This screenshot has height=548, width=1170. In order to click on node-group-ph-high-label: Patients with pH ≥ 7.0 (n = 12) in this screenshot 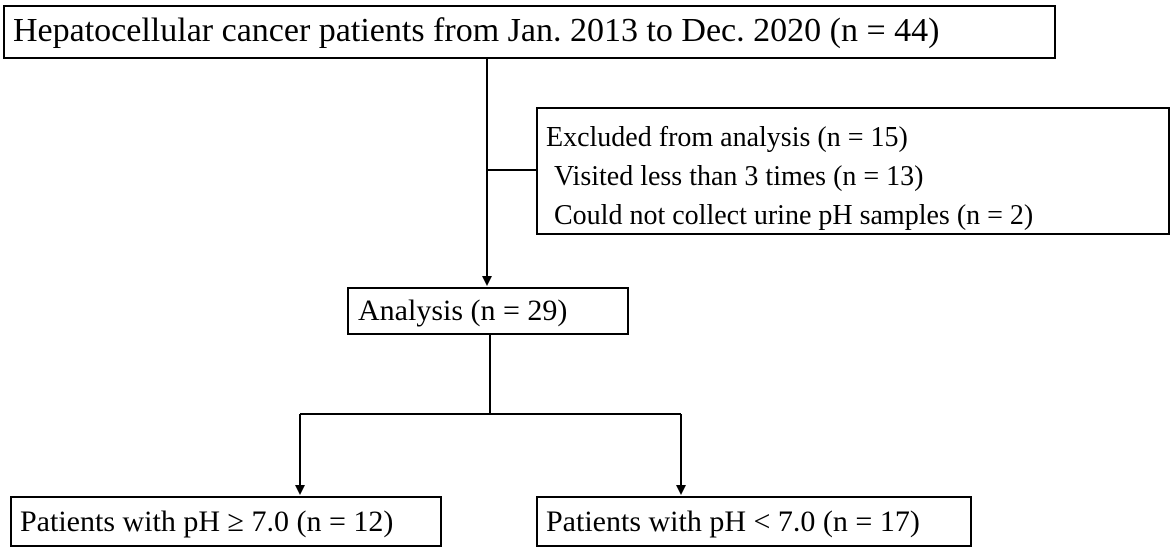, I will do `click(207, 521)`.